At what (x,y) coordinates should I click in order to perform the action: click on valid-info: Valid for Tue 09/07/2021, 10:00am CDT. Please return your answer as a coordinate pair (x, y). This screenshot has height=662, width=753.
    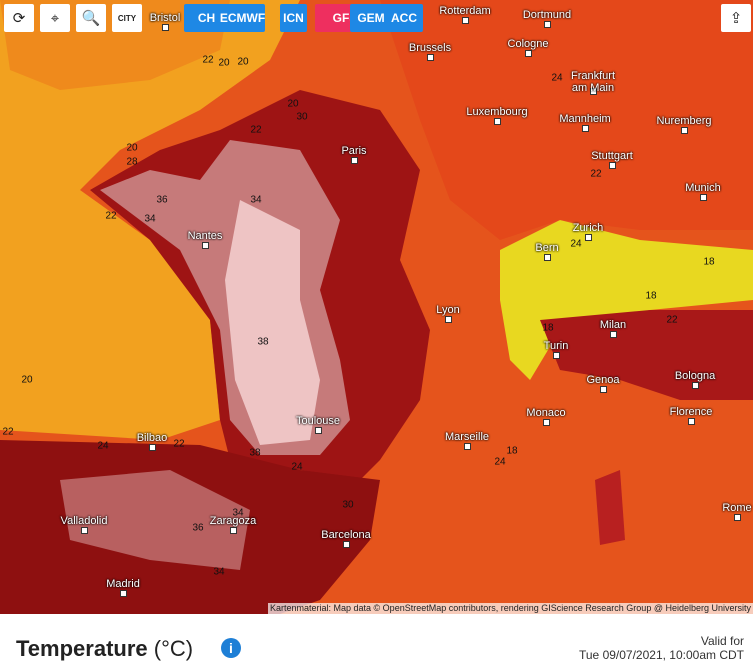
    Looking at the image, I should click on (661, 648).